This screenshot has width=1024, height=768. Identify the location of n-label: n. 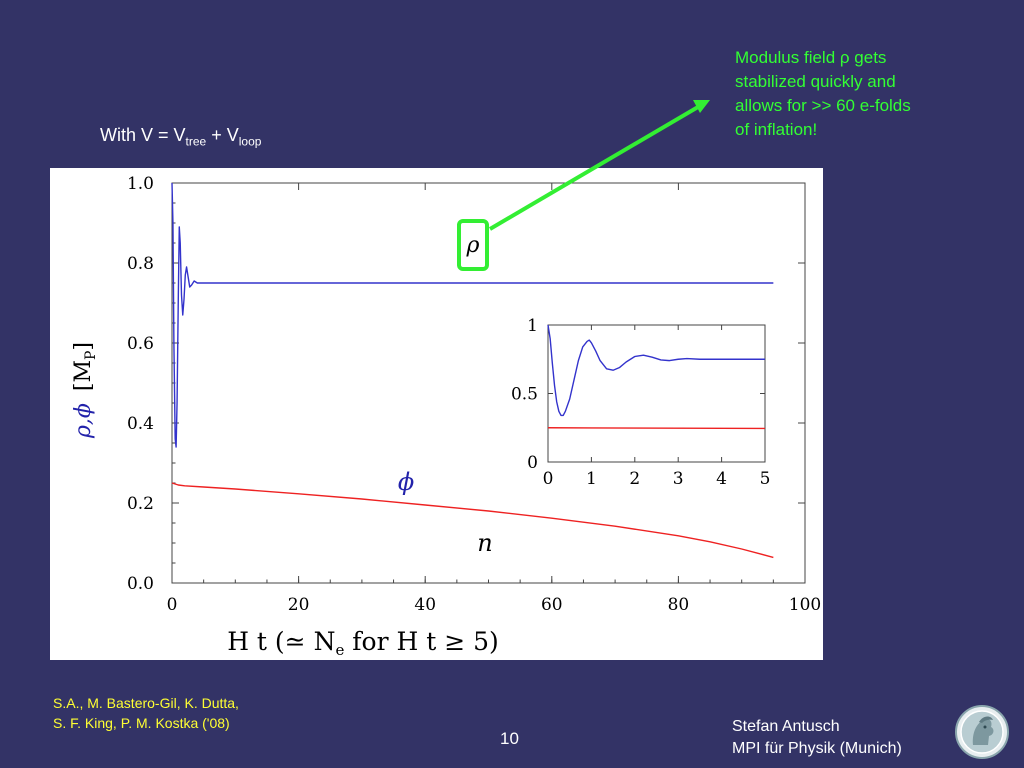
(484, 543).